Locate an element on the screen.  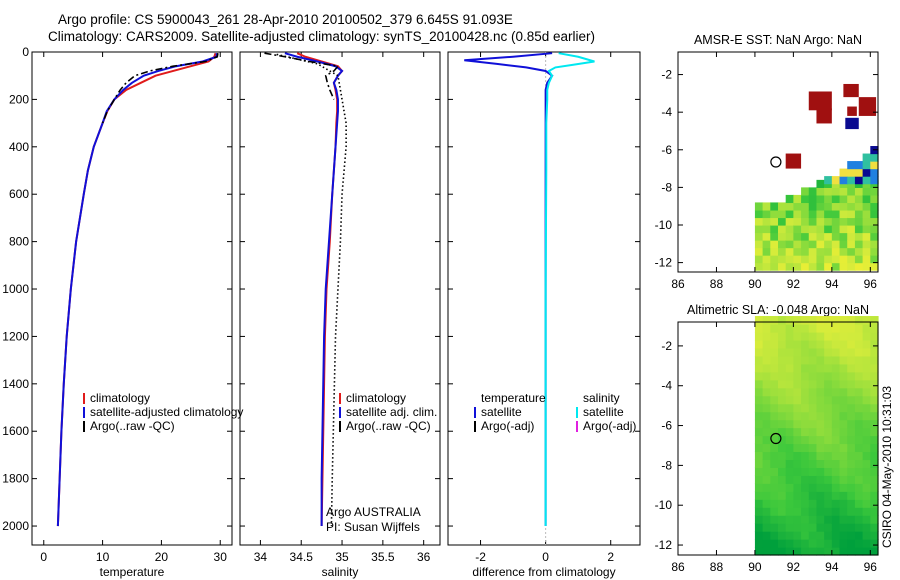
y-tick-label: -4 is located at coordinates (666, 386).